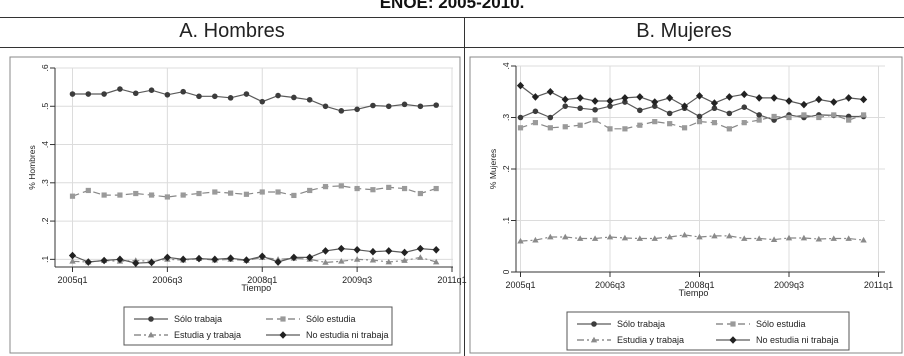 Image resolution: width=904 pixels, height=356 pixels. What do you see at coordinates (198, 319) in the screenshot?
I see `p1-legend-label-0: Sólo trabaja` at bounding box center [198, 319].